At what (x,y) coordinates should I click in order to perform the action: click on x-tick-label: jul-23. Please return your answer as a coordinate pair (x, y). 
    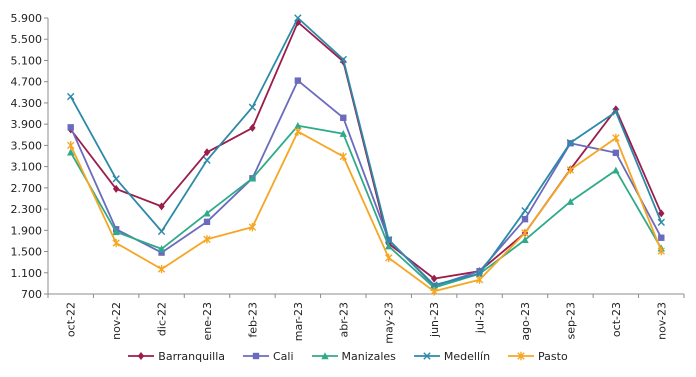
    Looking at the image, I should click on (480, 318).